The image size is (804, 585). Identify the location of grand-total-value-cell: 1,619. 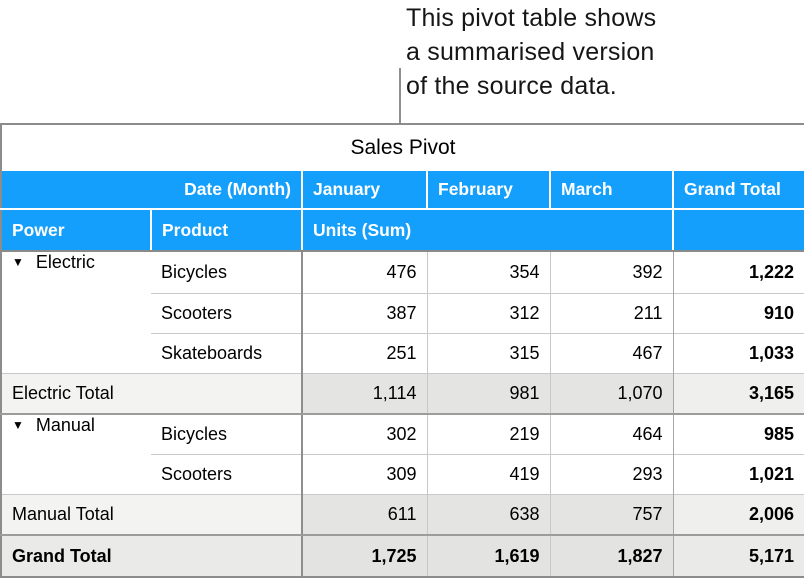
(488, 555).